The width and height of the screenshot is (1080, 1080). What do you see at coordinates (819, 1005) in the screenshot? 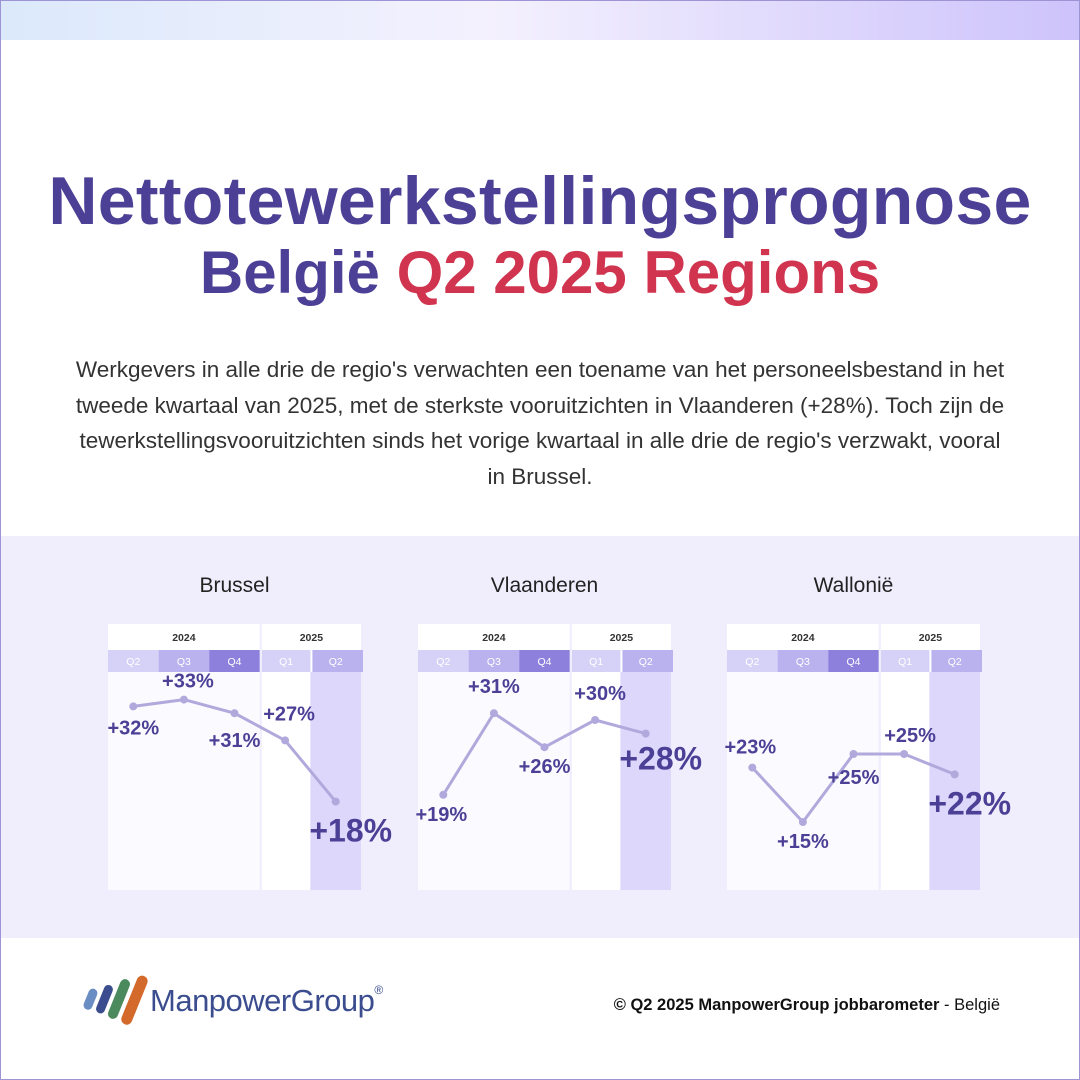
I see `copyright-brand: ManpowerGroup jobbarometer` at bounding box center [819, 1005].